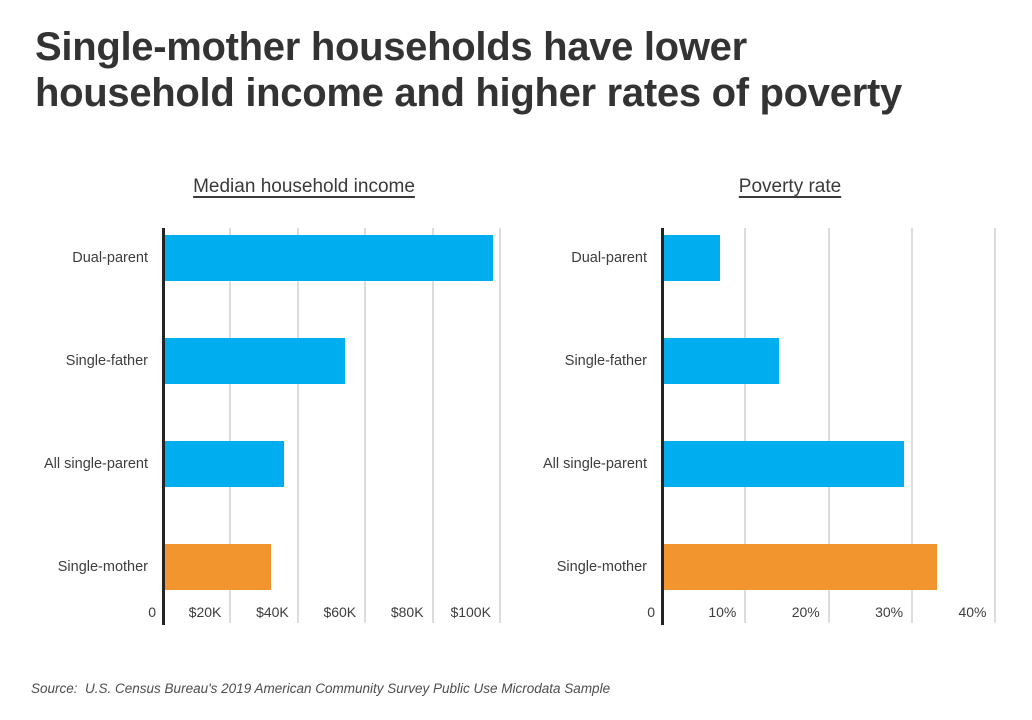  I want to click on x-axis-tick-label: 10%, so click(722, 612).